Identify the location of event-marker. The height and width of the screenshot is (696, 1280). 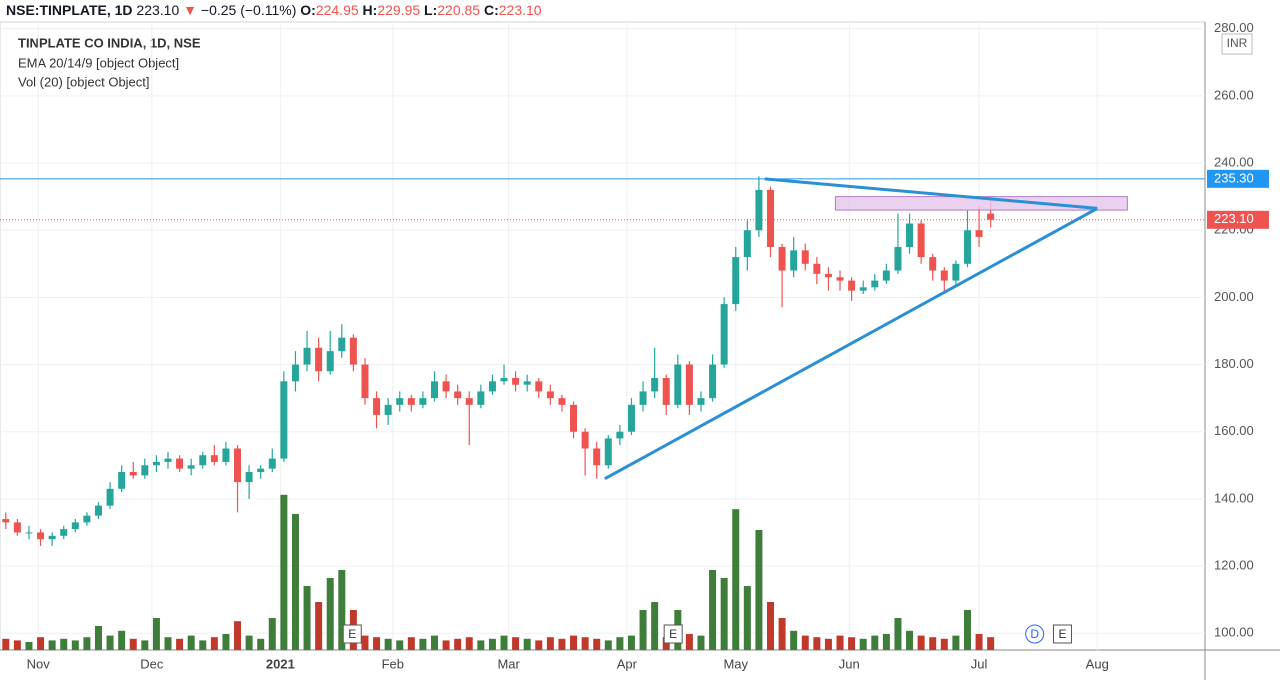
(352, 634).